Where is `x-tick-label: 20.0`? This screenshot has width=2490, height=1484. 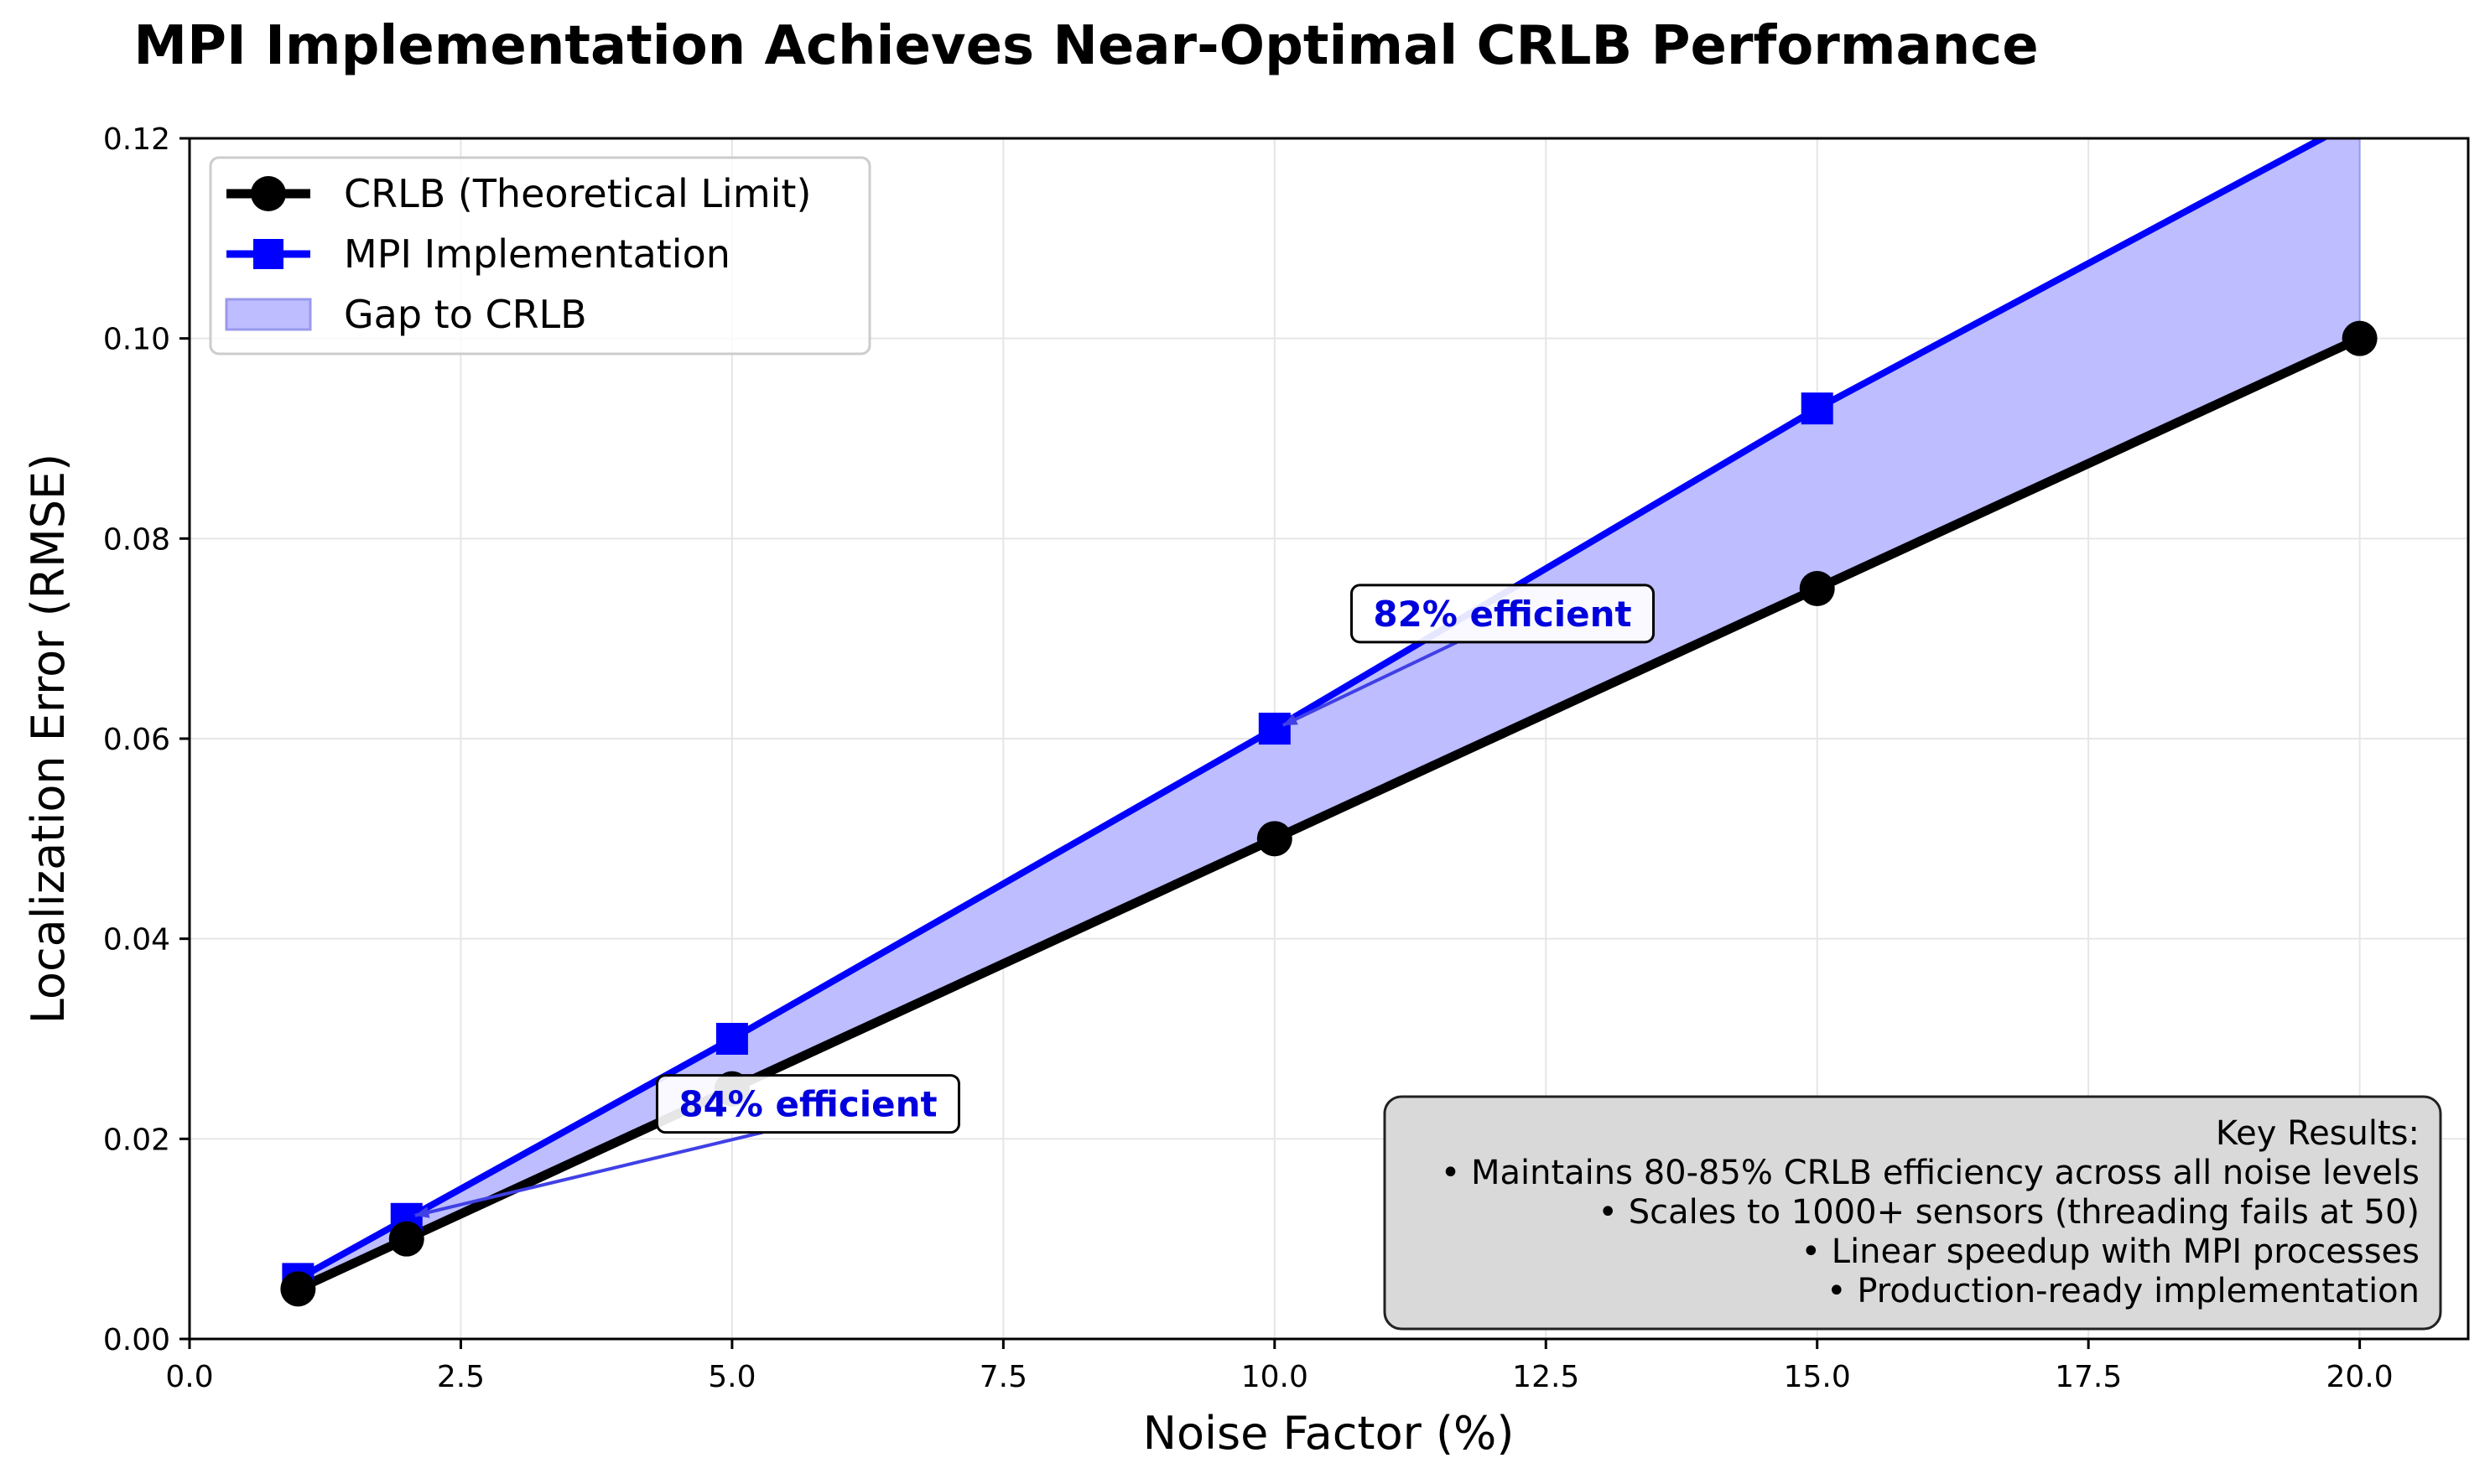 x-tick-label: 20.0 is located at coordinates (2360, 1377).